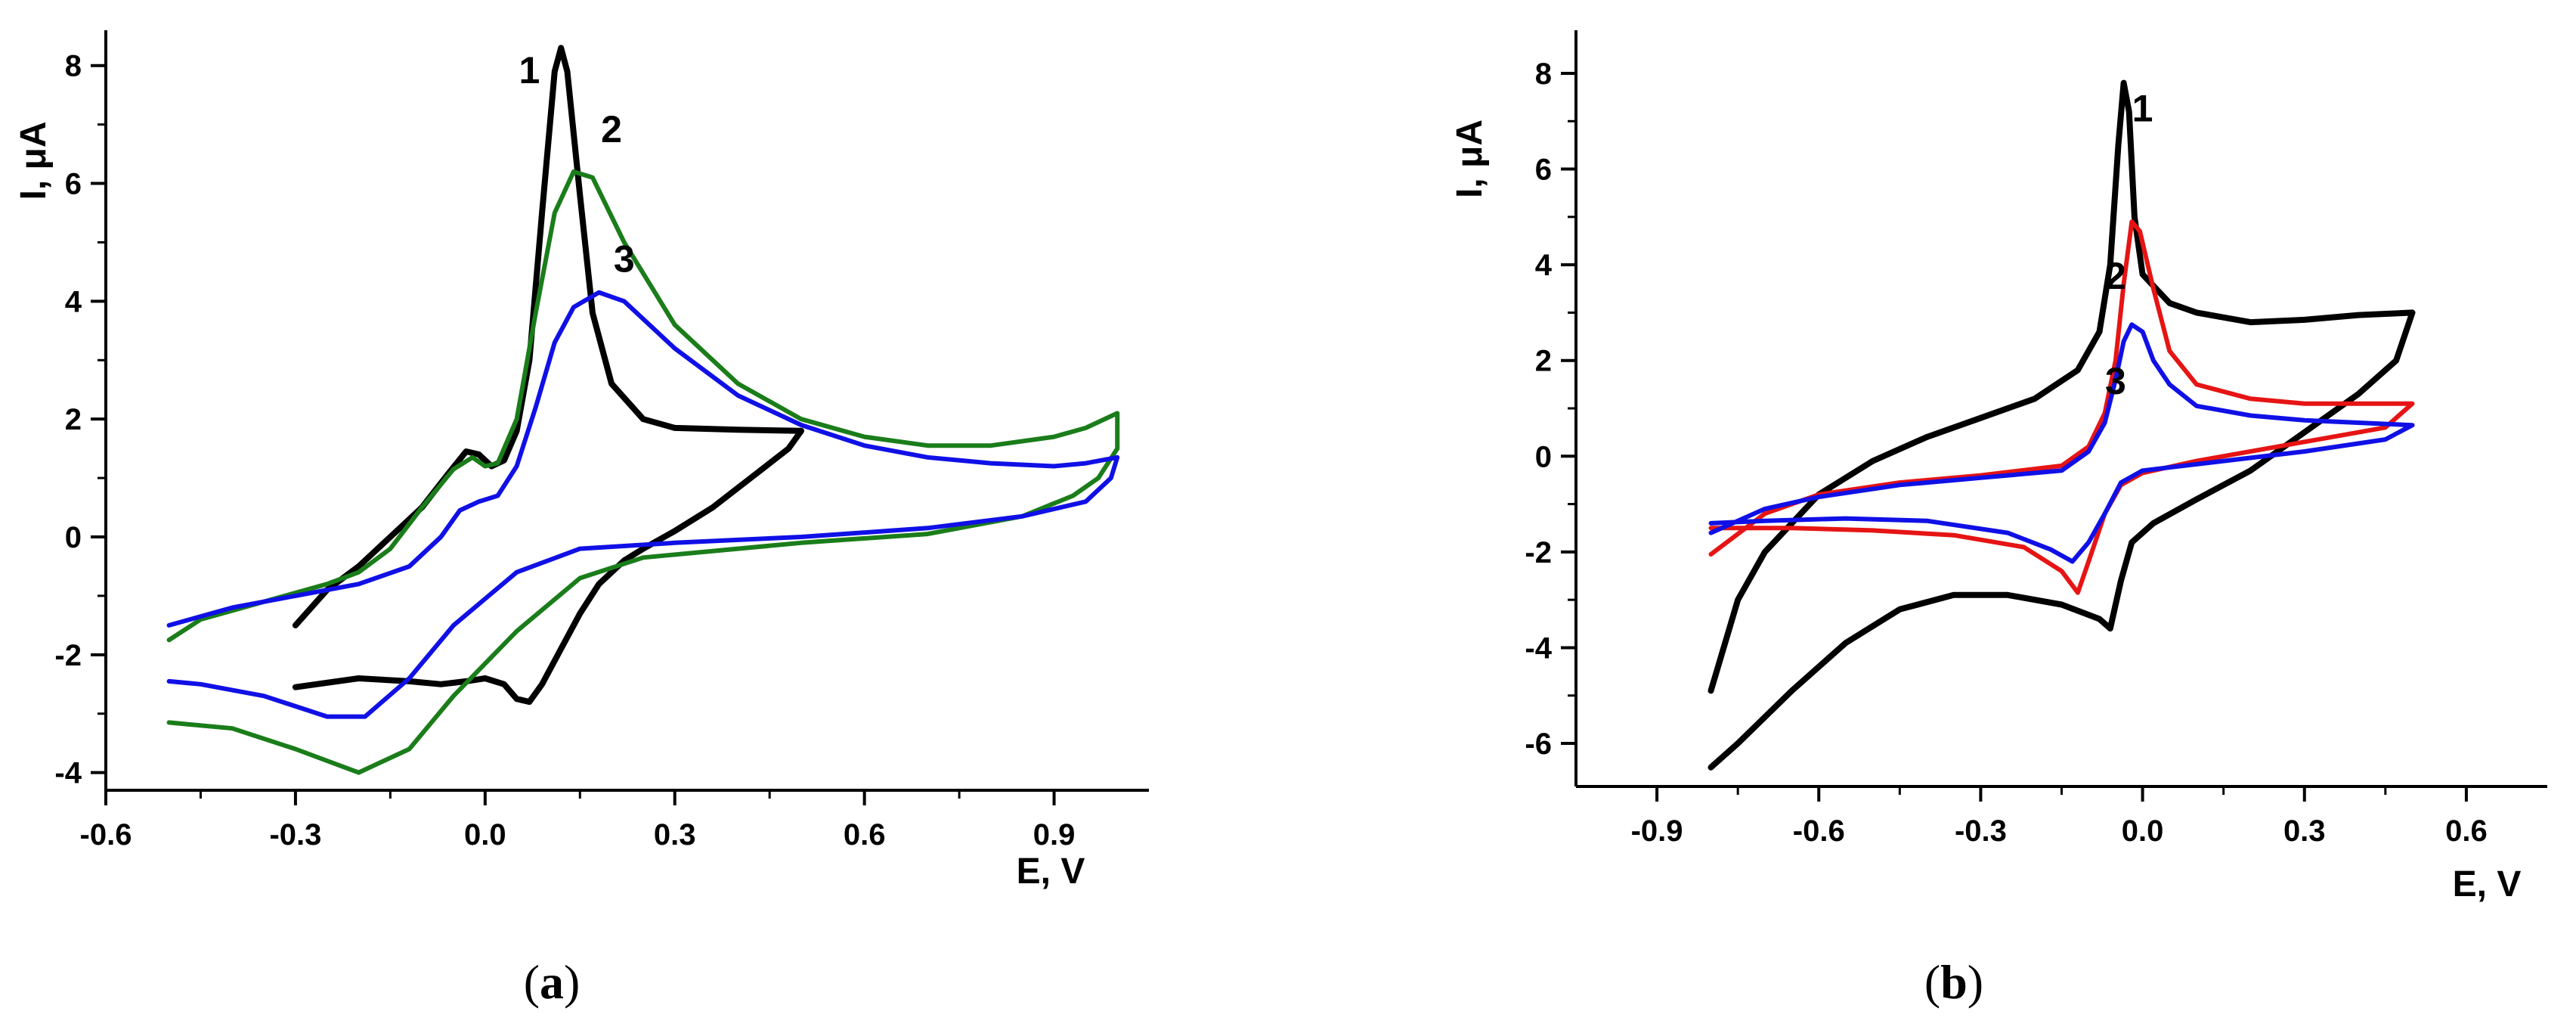 The width and height of the screenshot is (2576, 1033). I want to click on panel-b-caption: (b), so click(1953, 982).